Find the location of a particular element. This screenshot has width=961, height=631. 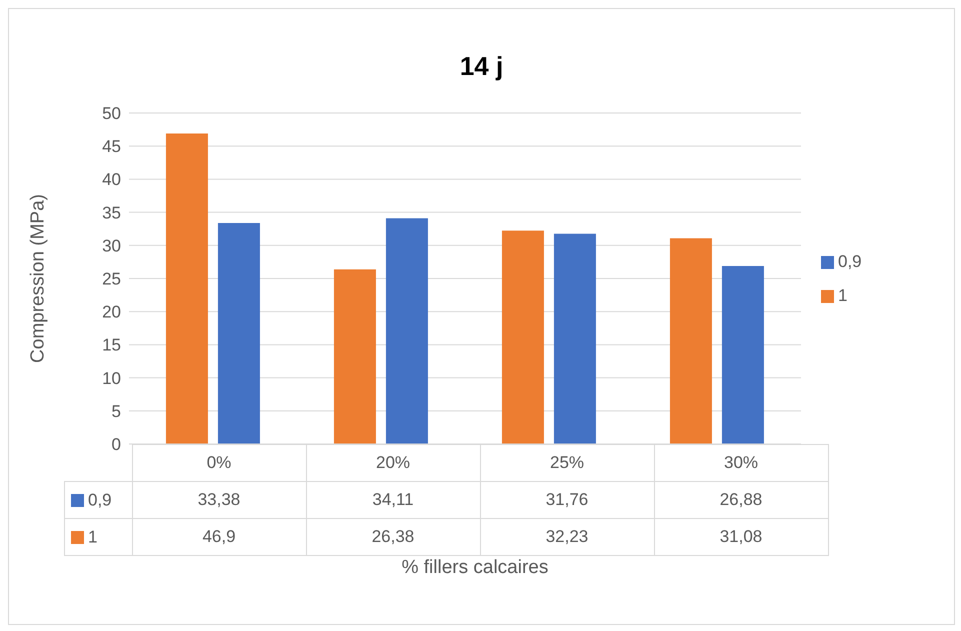

x-tick-label: 30% is located at coordinates (741, 463).